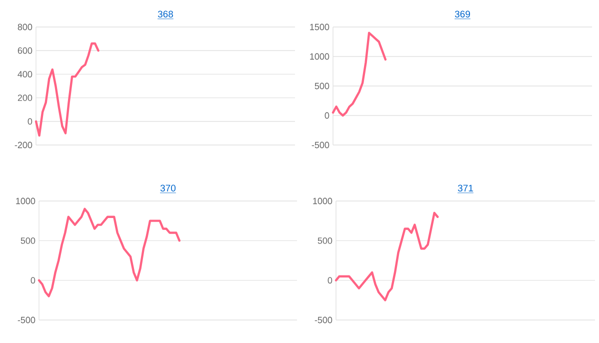  Describe the element at coordinates (25, 97) in the screenshot. I see `y-tick-label: 200` at that location.